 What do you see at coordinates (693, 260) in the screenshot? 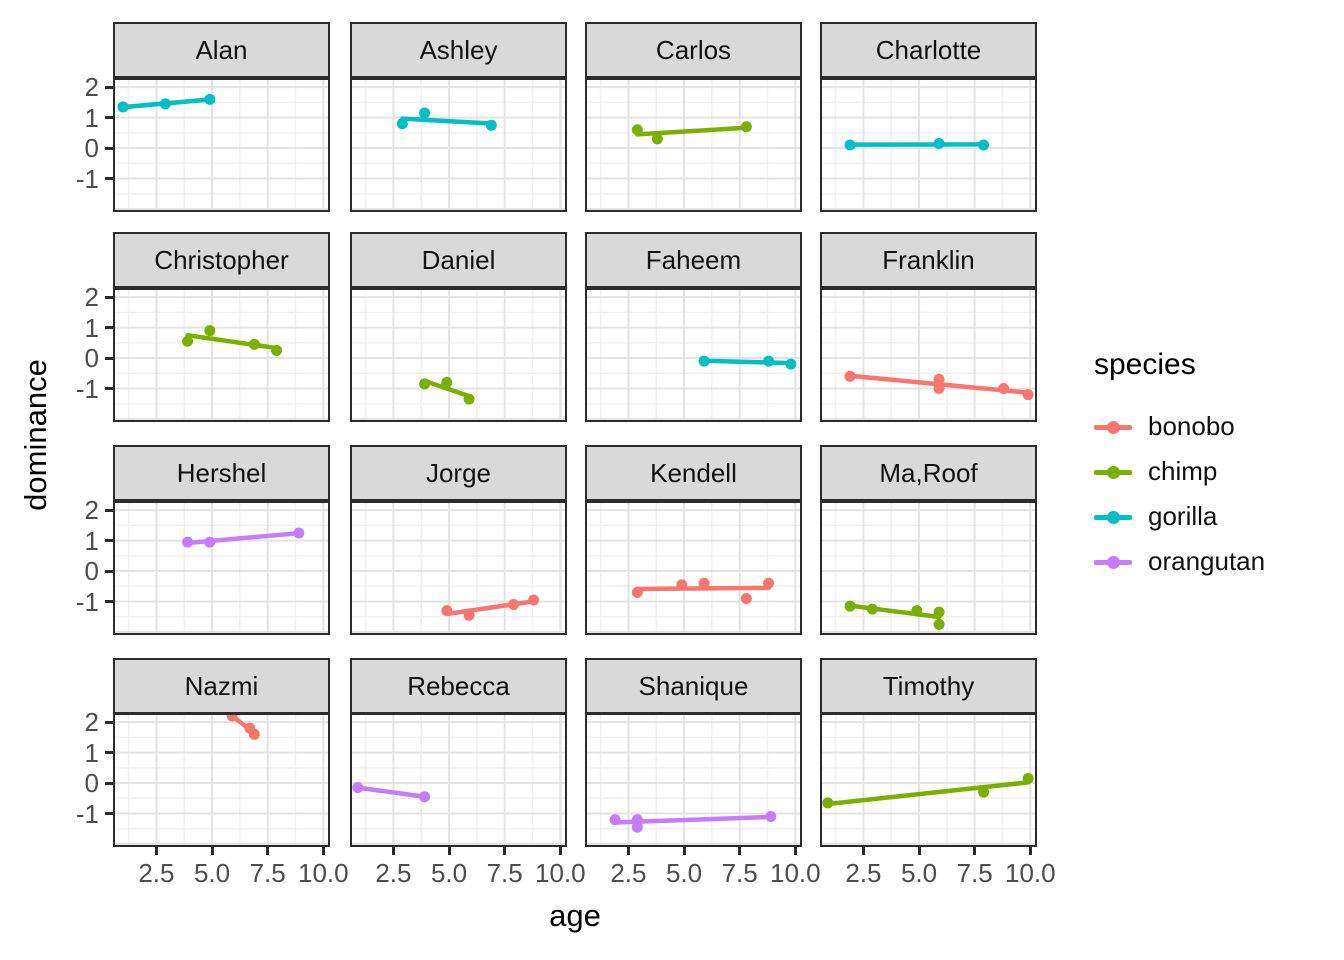
I see `facet-strip-label: Faheem` at bounding box center [693, 260].